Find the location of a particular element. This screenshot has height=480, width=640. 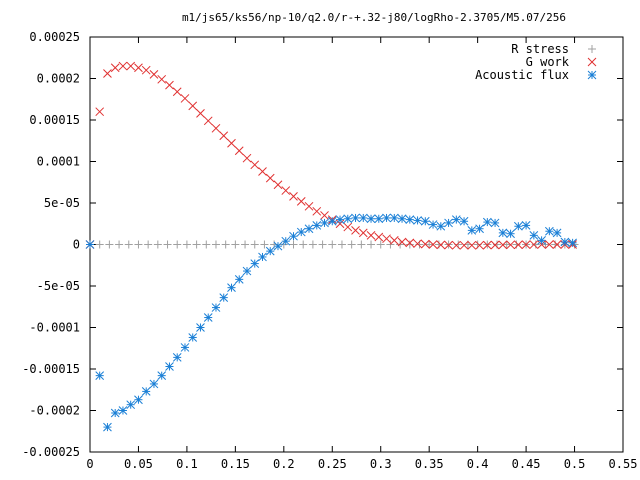

x-tick-label: 0.35 is located at coordinates (429, 464).